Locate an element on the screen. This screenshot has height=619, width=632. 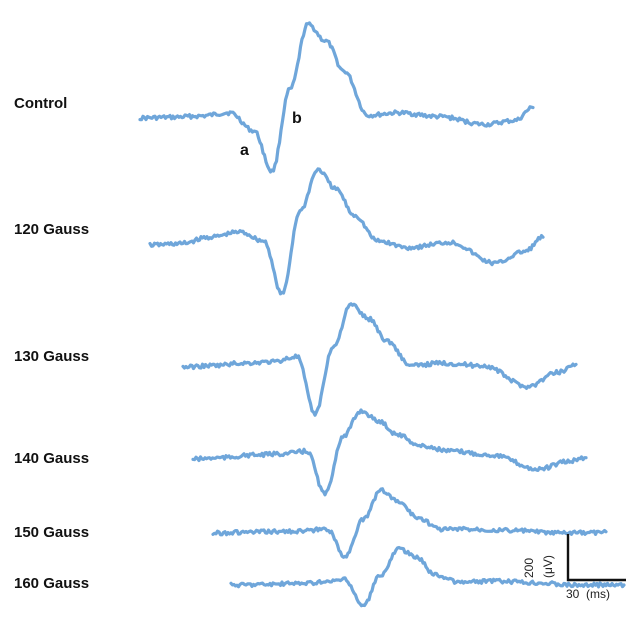
scale-bar-lines is located at coordinates (596, 558).